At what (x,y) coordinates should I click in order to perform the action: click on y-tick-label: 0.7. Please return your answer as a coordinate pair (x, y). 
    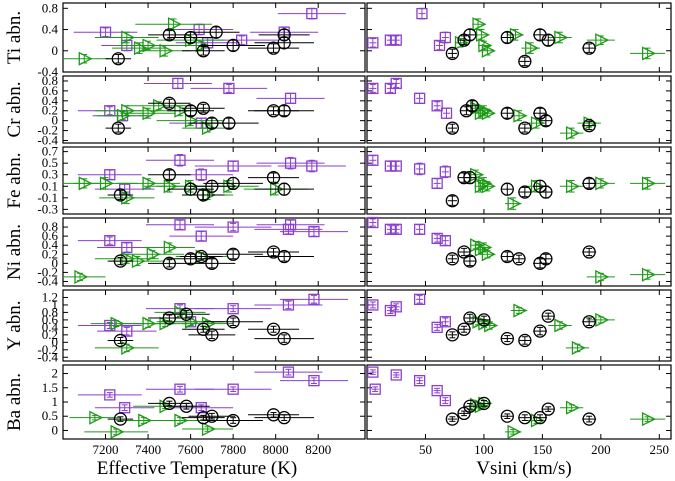
    Looking at the image, I should click on (50, 151).